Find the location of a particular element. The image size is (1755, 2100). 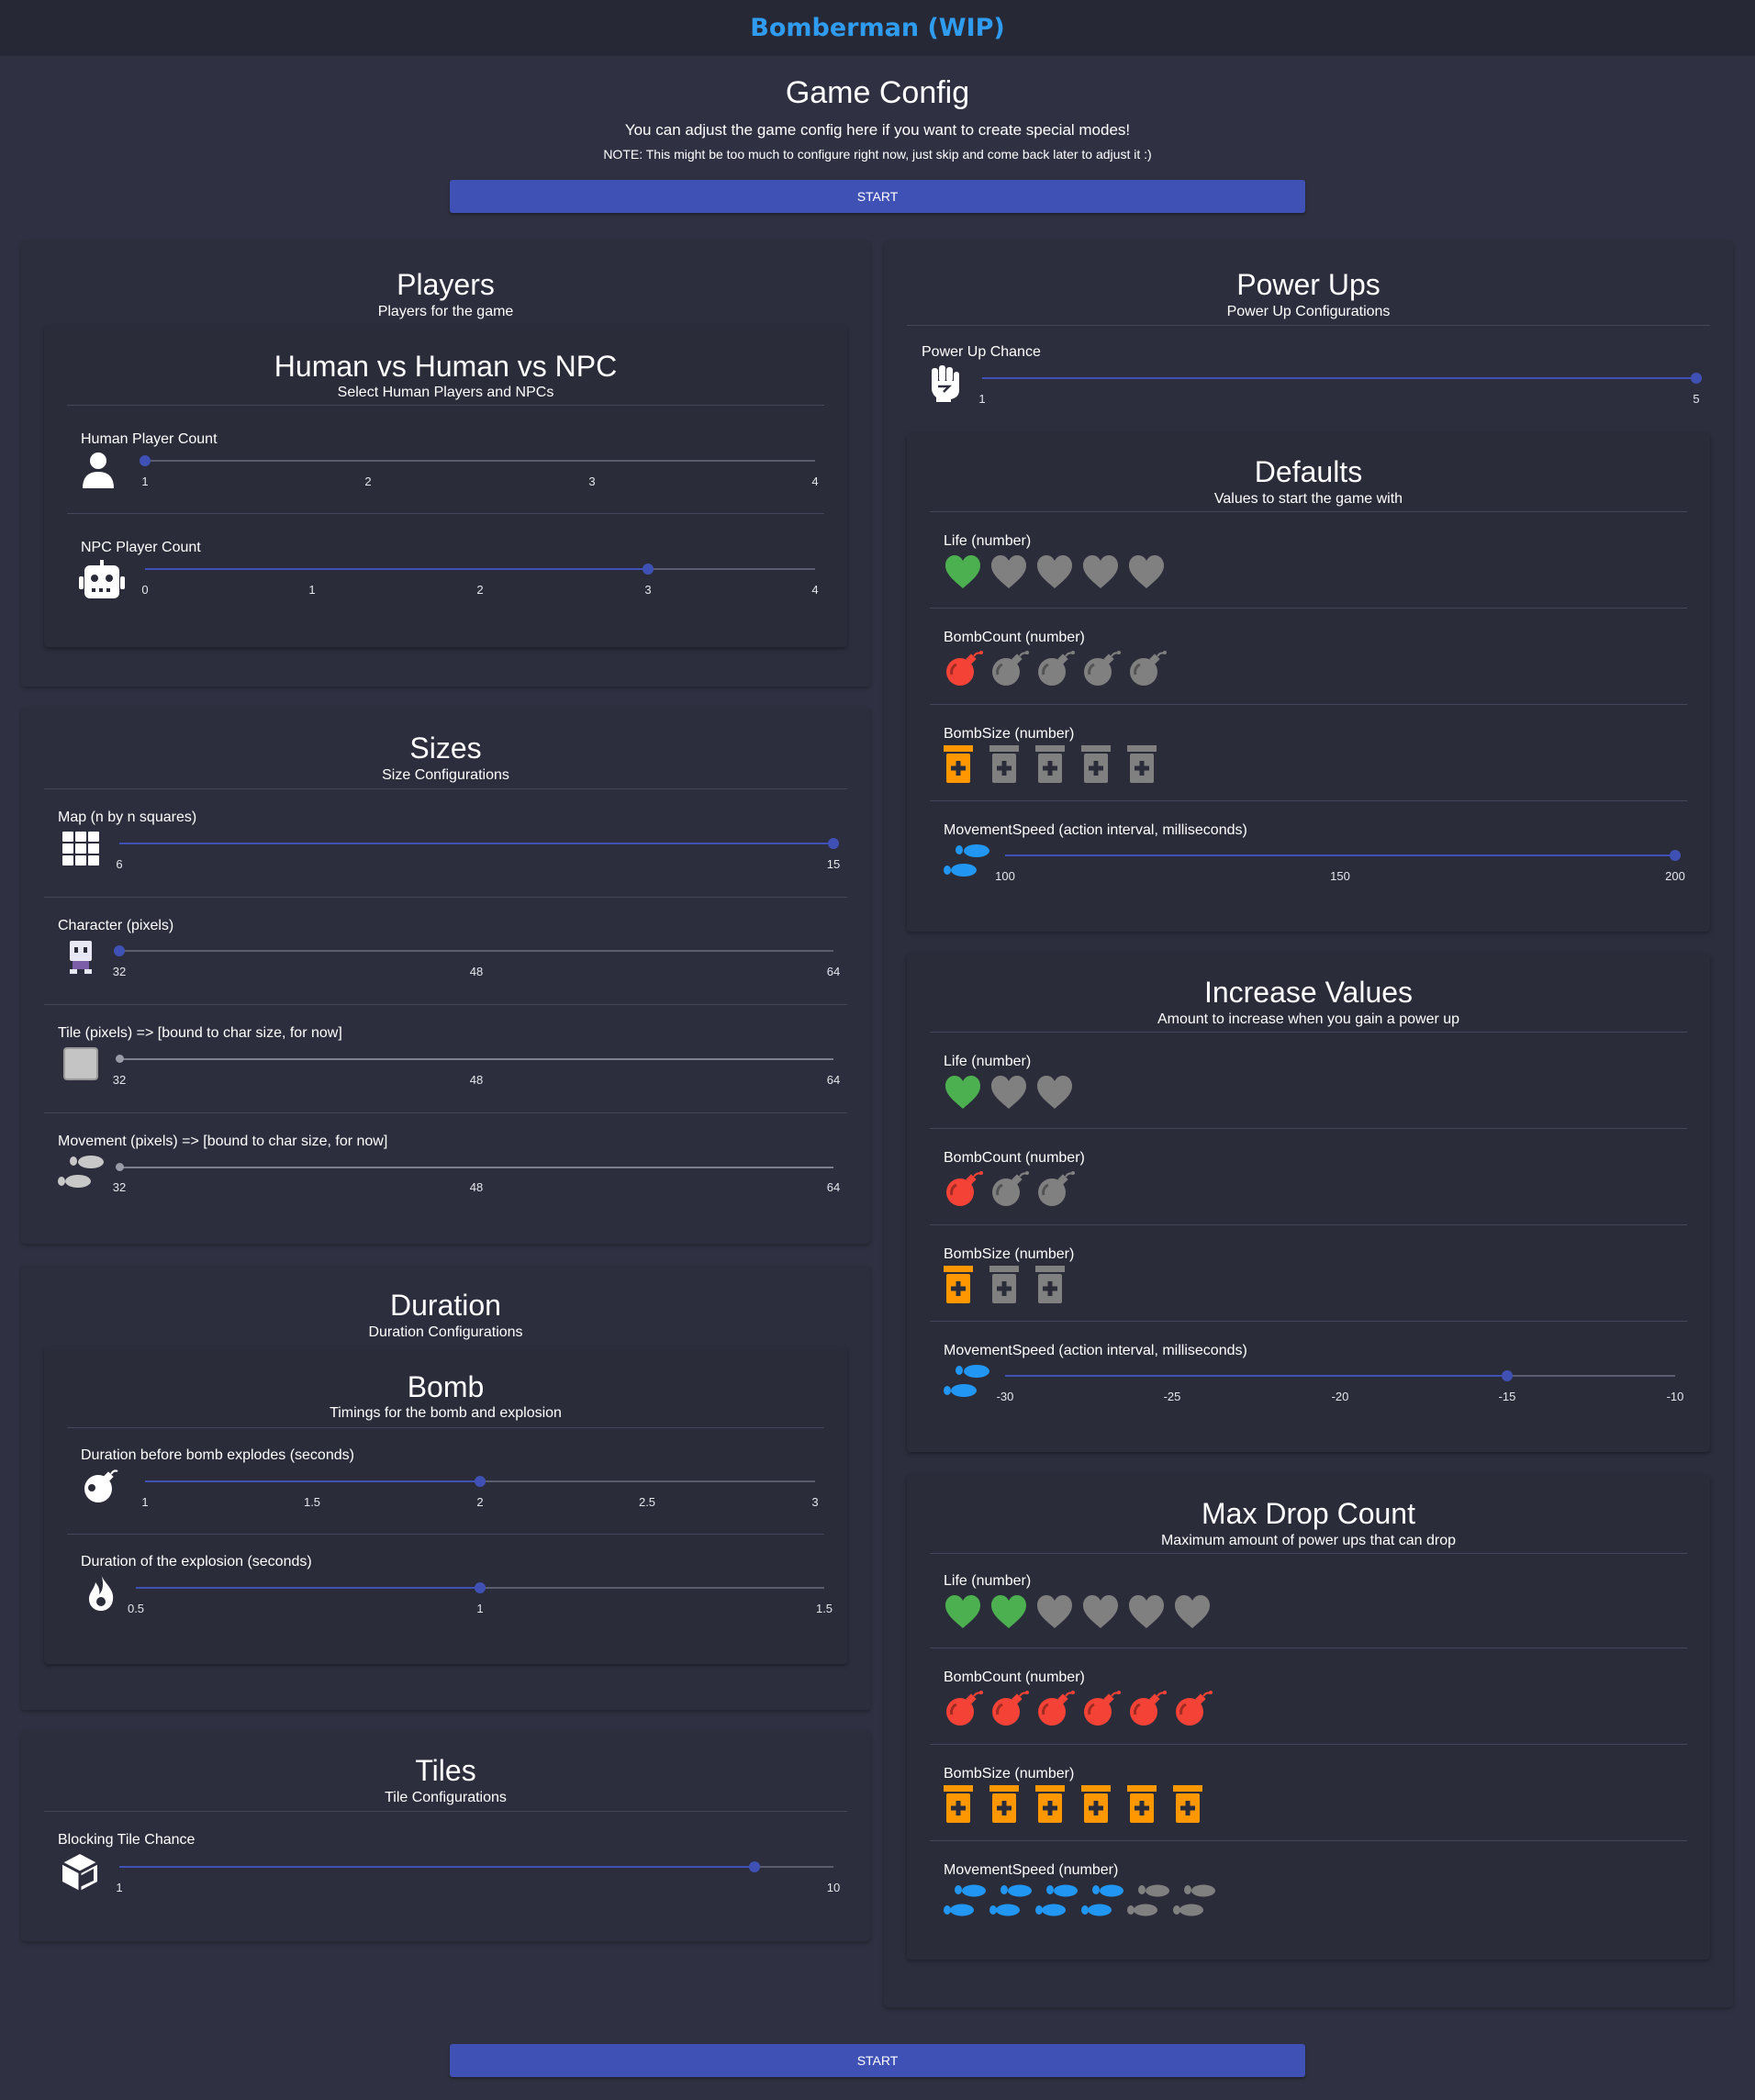

explosion-duration-thumb is located at coordinates (480, 1587).